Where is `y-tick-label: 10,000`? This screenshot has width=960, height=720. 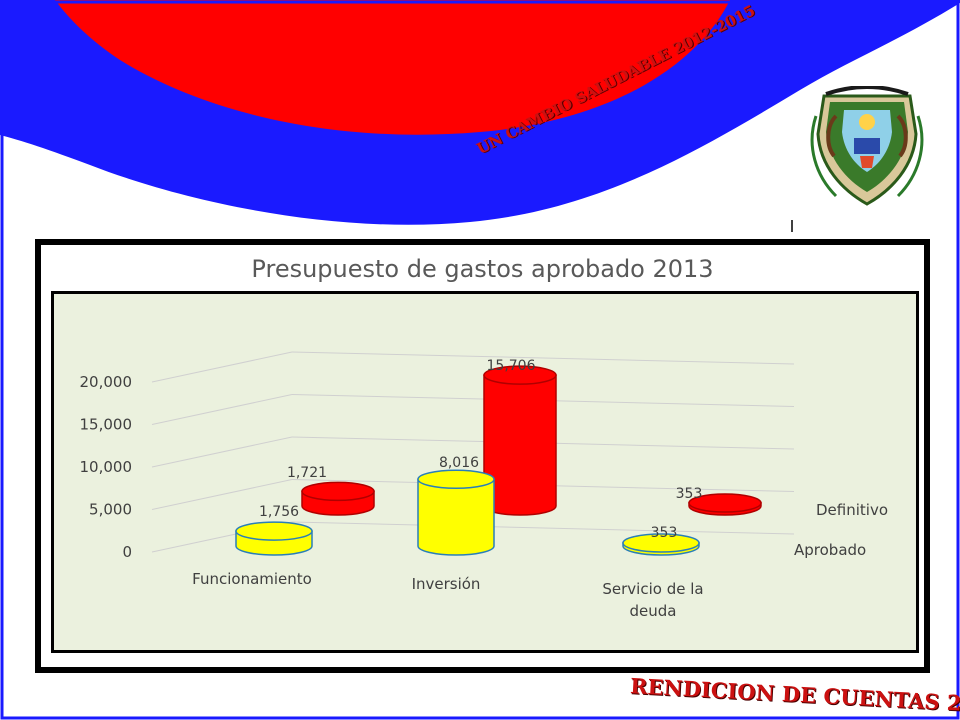
y-tick-label: 10,000 is located at coordinates (106, 467).